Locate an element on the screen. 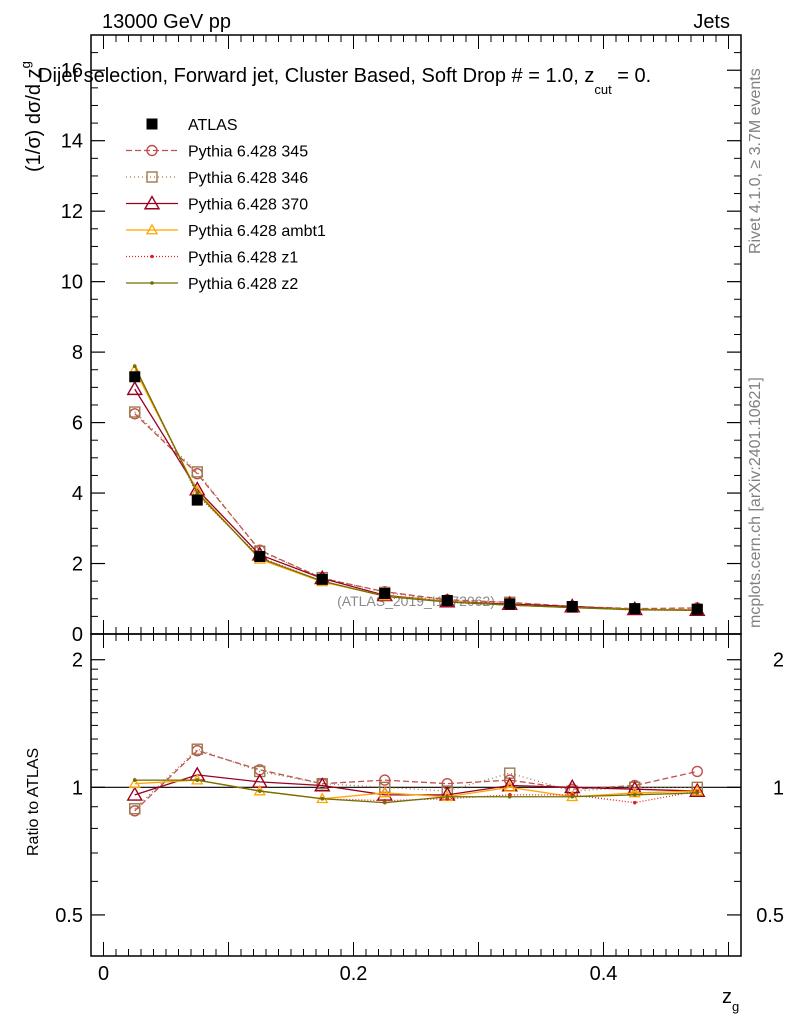  y-tick-label: 14 is located at coordinates (72, 142).